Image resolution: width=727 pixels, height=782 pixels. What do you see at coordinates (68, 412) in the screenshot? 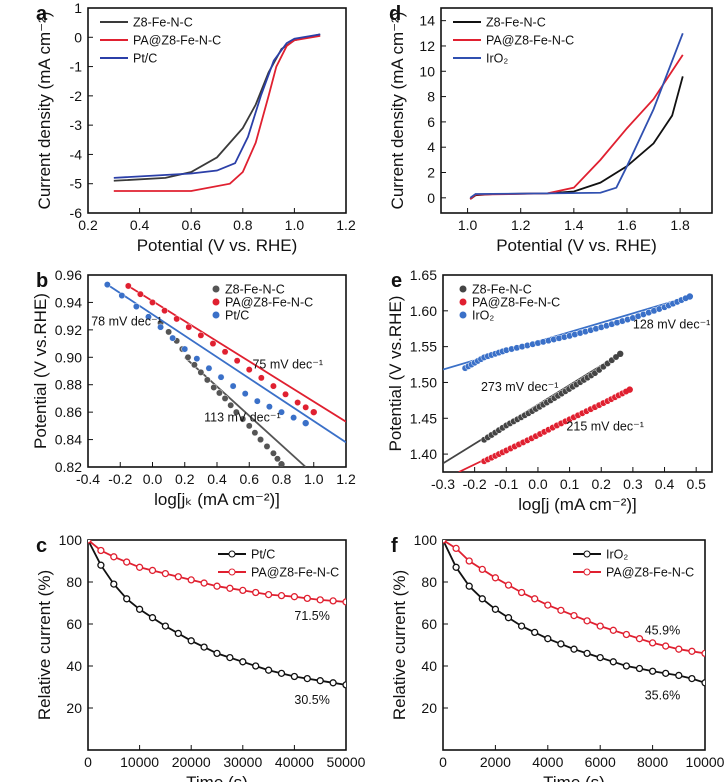
I see `y-tick-label: 0.86` at bounding box center [68, 412].